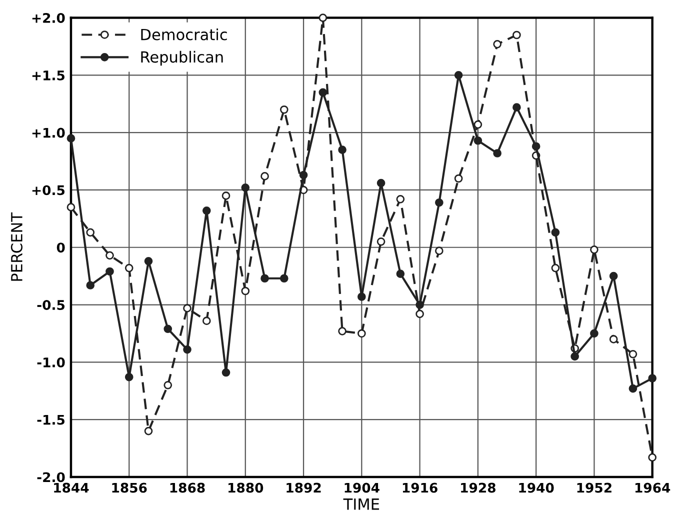 This screenshot has width=676, height=523. What do you see at coordinates (594, 487) in the screenshot?
I see `x-tick-label: 1952` at bounding box center [594, 487].